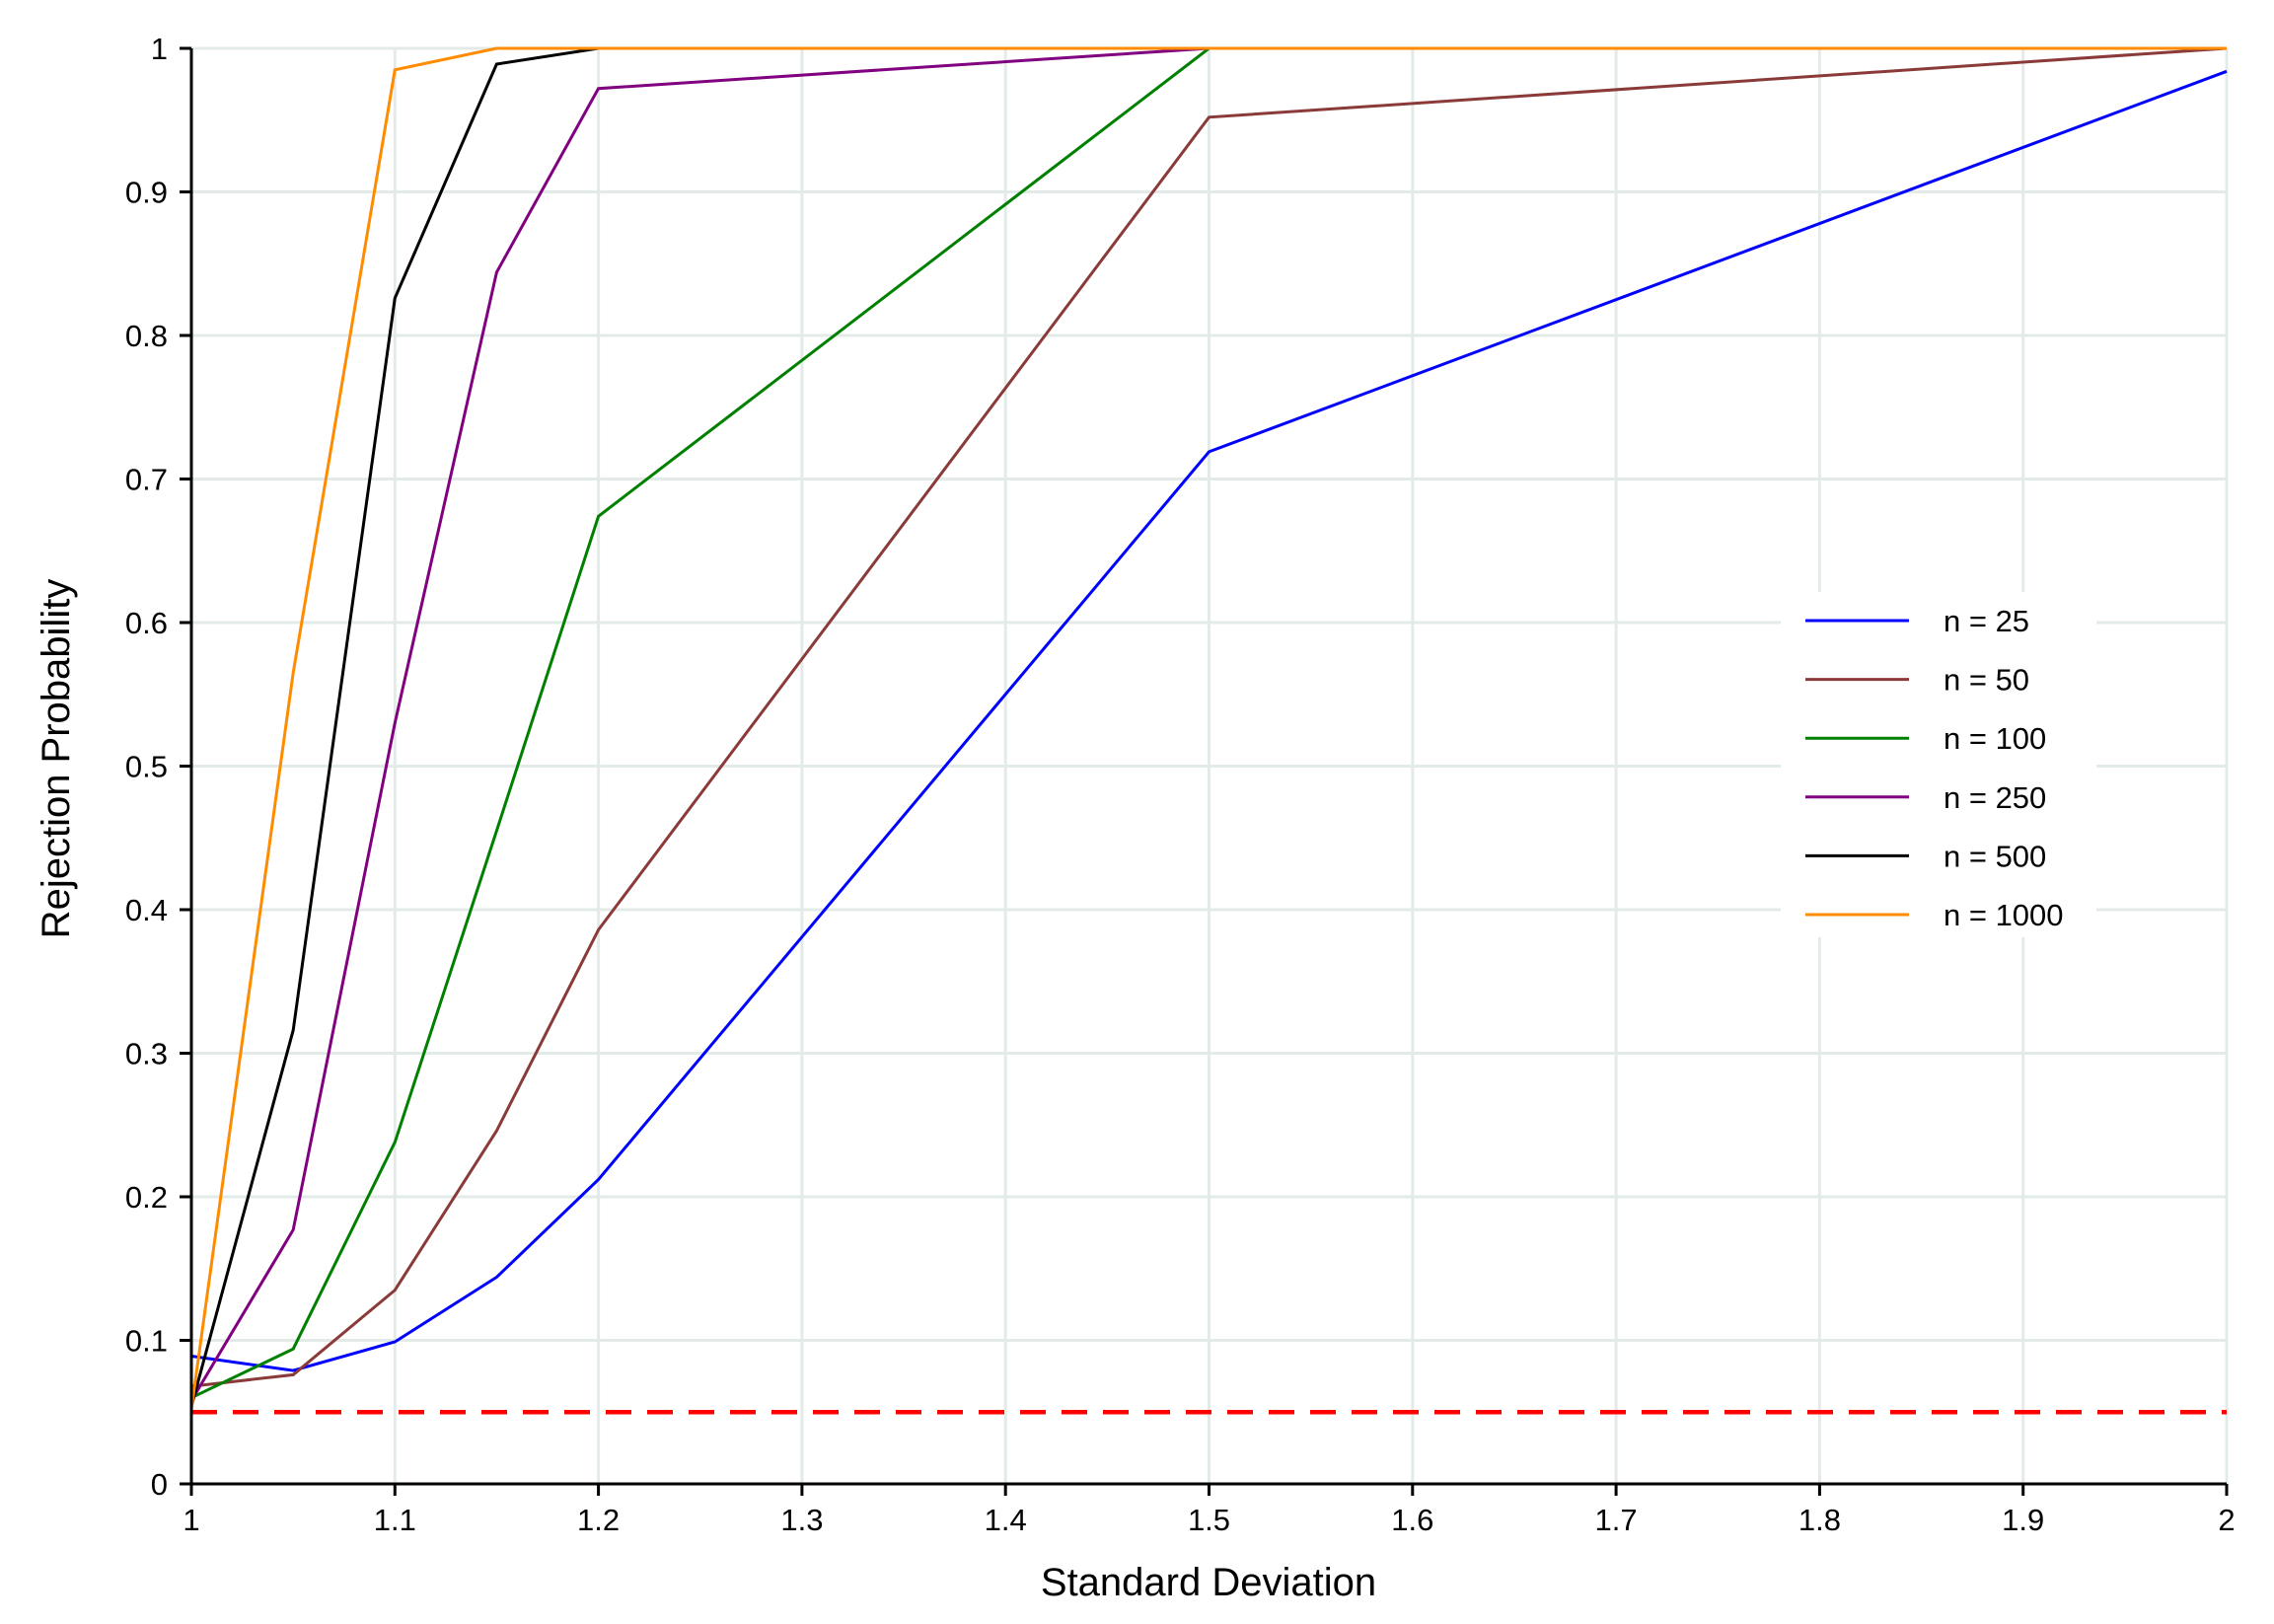  Describe the element at coordinates (146, 767) in the screenshot. I see `y-tick-label: 0.5` at that location.